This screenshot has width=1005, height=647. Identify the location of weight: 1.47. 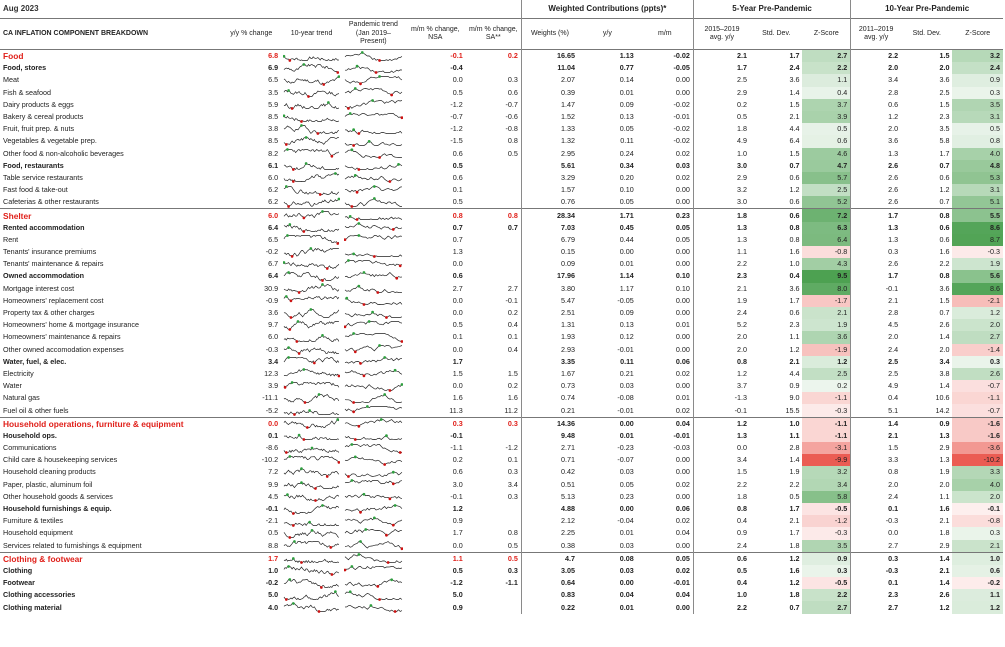
(549, 104).